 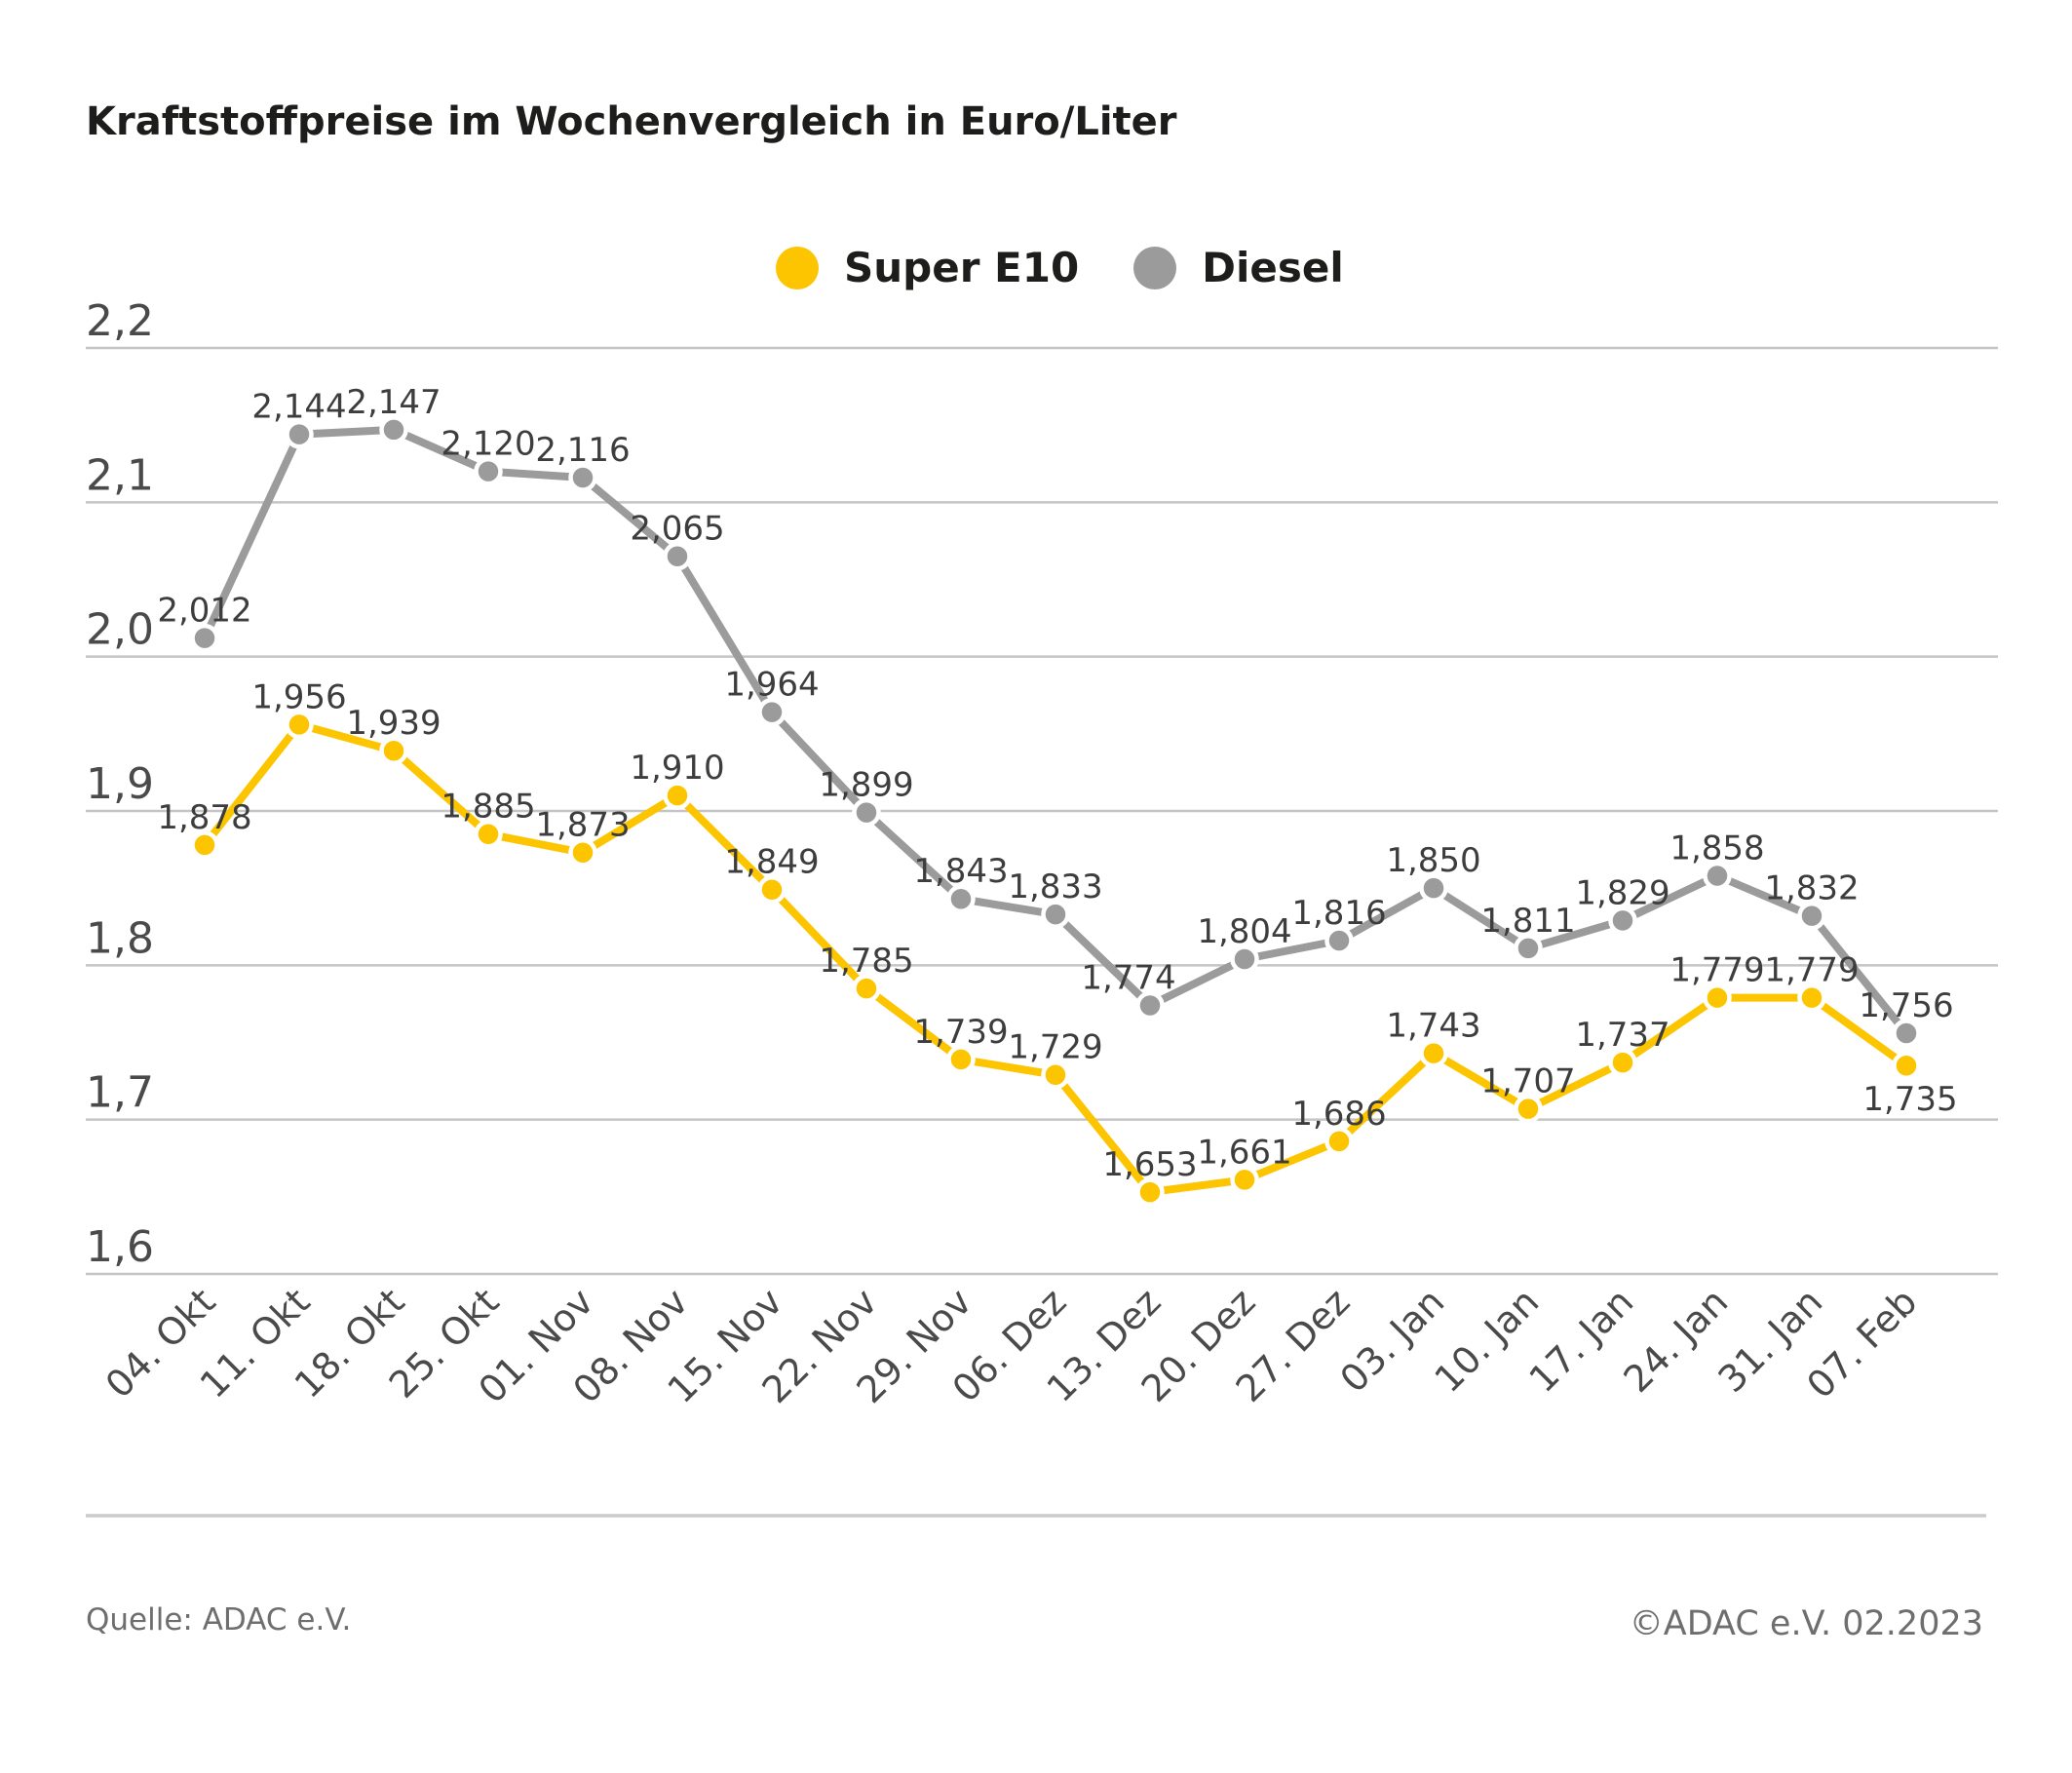 What do you see at coordinates (1392, 1340) in the screenshot?
I see `x-tick-label: 03. Jan` at bounding box center [1392, 1340].